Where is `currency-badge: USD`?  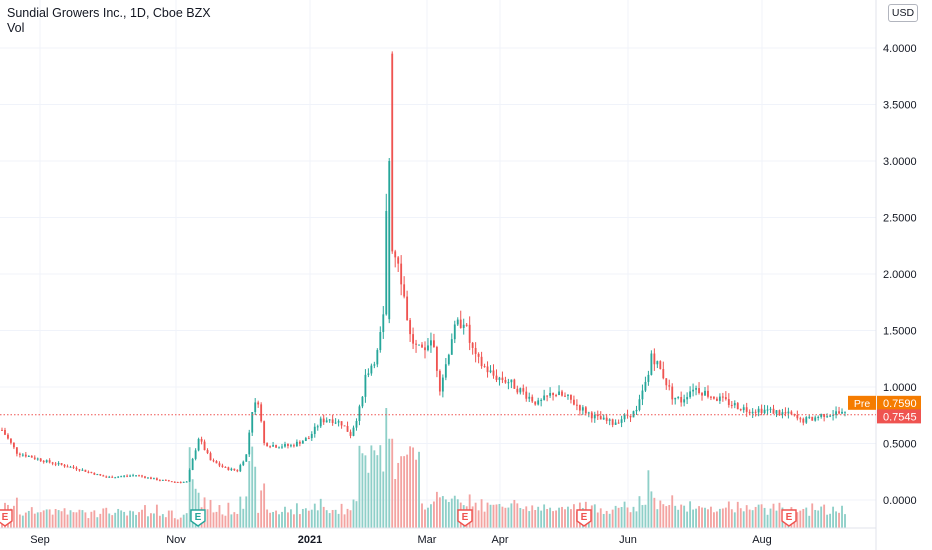
currency-badge: USD is located at coordinates (903, 13).